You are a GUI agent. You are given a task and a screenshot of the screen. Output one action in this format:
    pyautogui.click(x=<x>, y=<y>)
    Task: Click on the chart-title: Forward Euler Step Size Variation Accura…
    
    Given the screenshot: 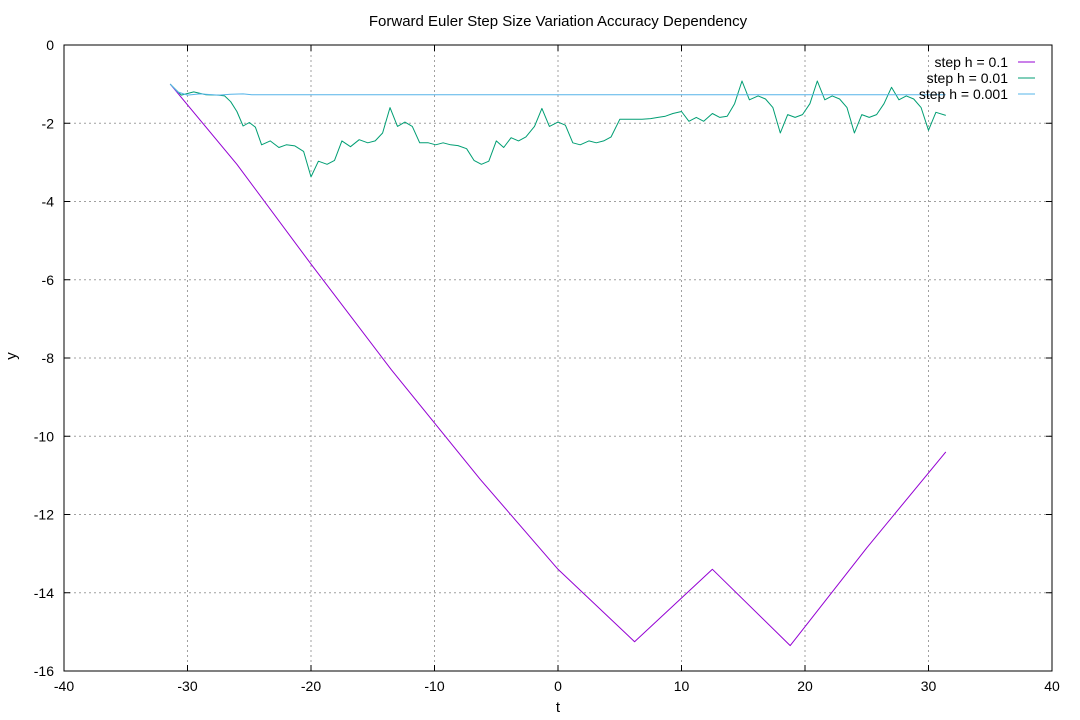 What is the action you would take?
    pyautogui.click(x=558, y=21)
    